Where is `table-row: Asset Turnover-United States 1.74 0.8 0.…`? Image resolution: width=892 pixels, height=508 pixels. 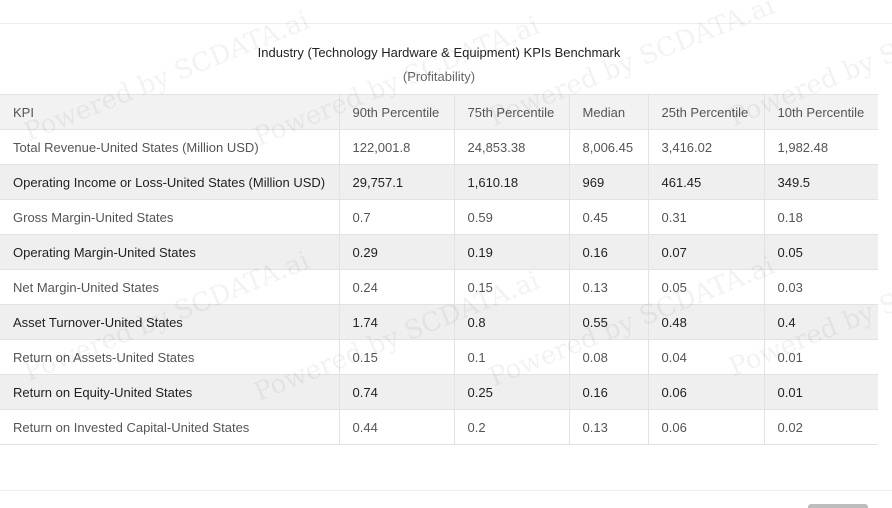
table-row: Asset Turnover-United States 1.74 0.8 0.… is located at coordinates (439, 322).